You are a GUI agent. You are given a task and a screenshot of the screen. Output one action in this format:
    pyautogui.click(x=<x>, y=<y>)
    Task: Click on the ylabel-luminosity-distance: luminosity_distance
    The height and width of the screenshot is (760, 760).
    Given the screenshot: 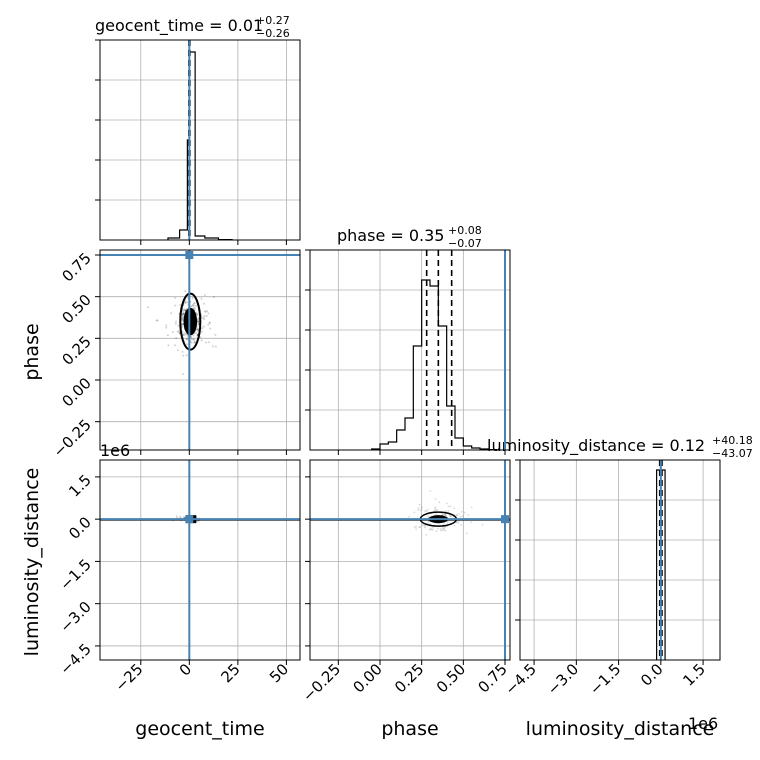 What is the action you would take?
    pyautogui.click(x=32, y=562)
    